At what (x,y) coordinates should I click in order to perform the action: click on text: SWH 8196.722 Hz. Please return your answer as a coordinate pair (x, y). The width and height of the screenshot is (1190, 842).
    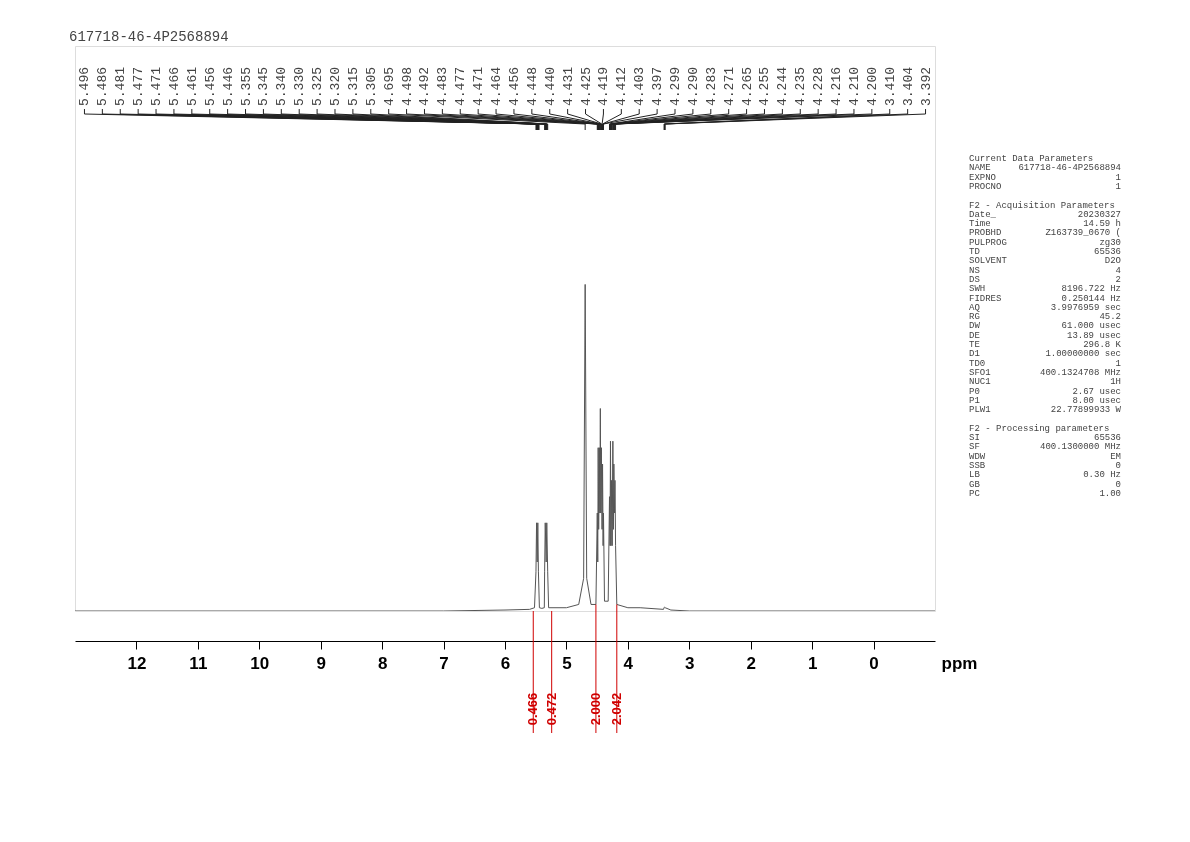
    Looking at the image, I should click on (1045, 289).